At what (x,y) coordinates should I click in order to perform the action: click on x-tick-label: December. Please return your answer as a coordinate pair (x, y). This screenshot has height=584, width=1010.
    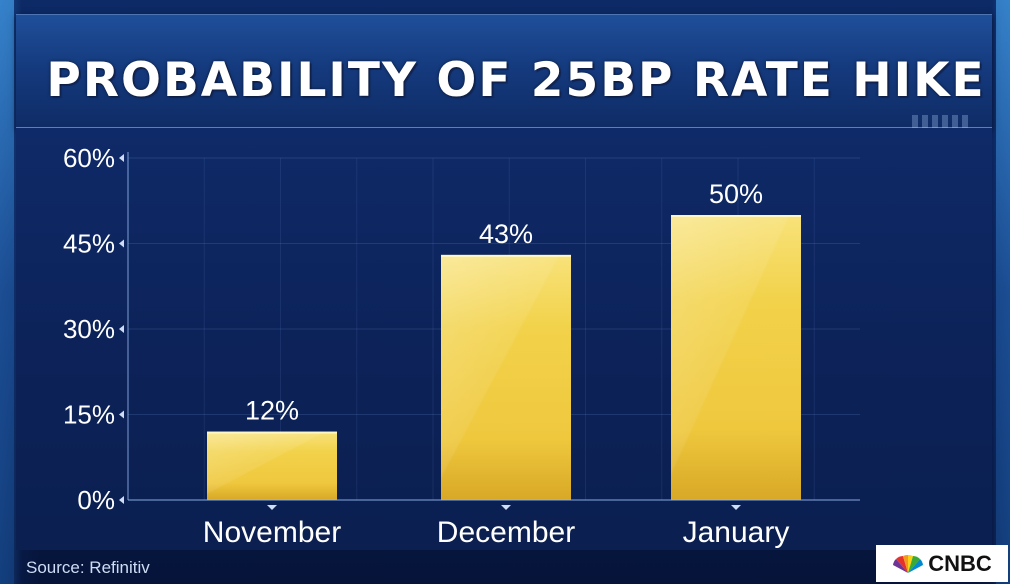
    Looking at the image, I should click on (506, 532).